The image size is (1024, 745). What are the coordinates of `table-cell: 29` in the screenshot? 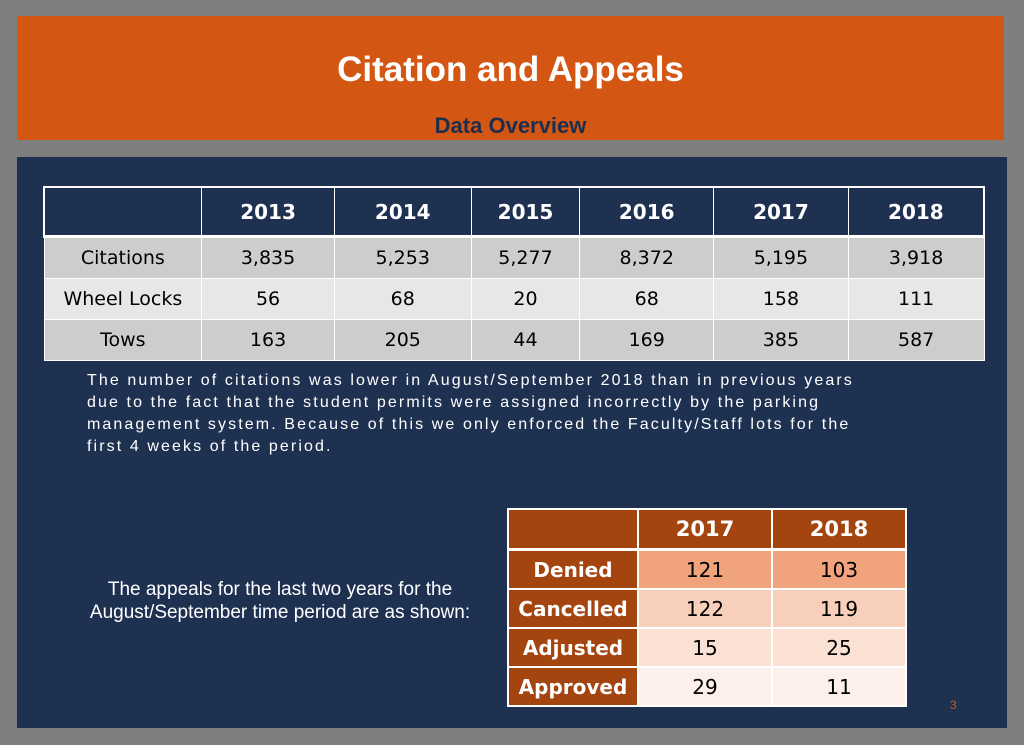 It's located at (705, 686).